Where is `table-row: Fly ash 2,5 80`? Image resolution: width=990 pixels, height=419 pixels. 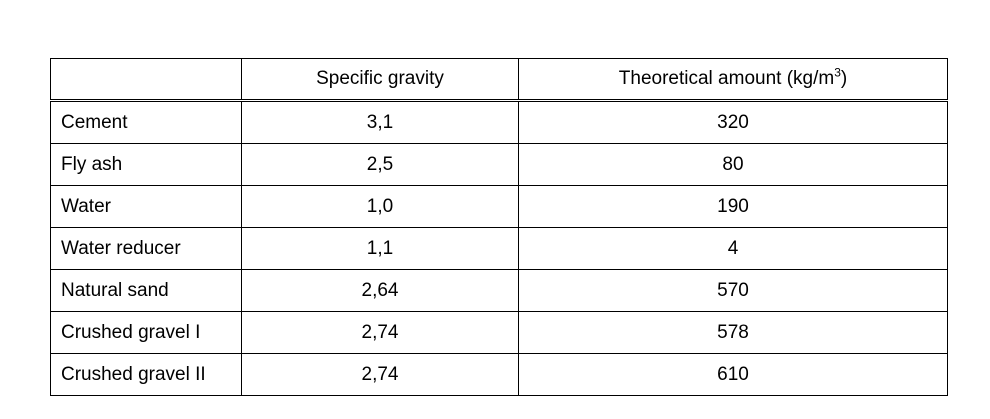
table-row: Fly ash 2,5 80 is located at coordinates (499, 164).